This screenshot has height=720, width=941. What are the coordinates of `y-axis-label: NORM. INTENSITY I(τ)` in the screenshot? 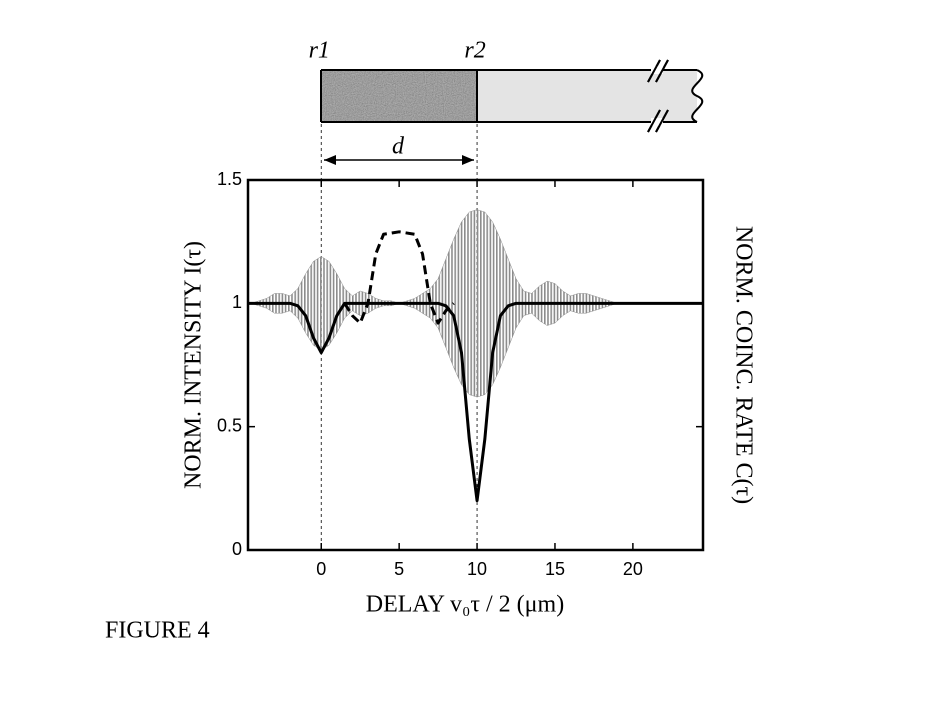 It's located at (194, 365).